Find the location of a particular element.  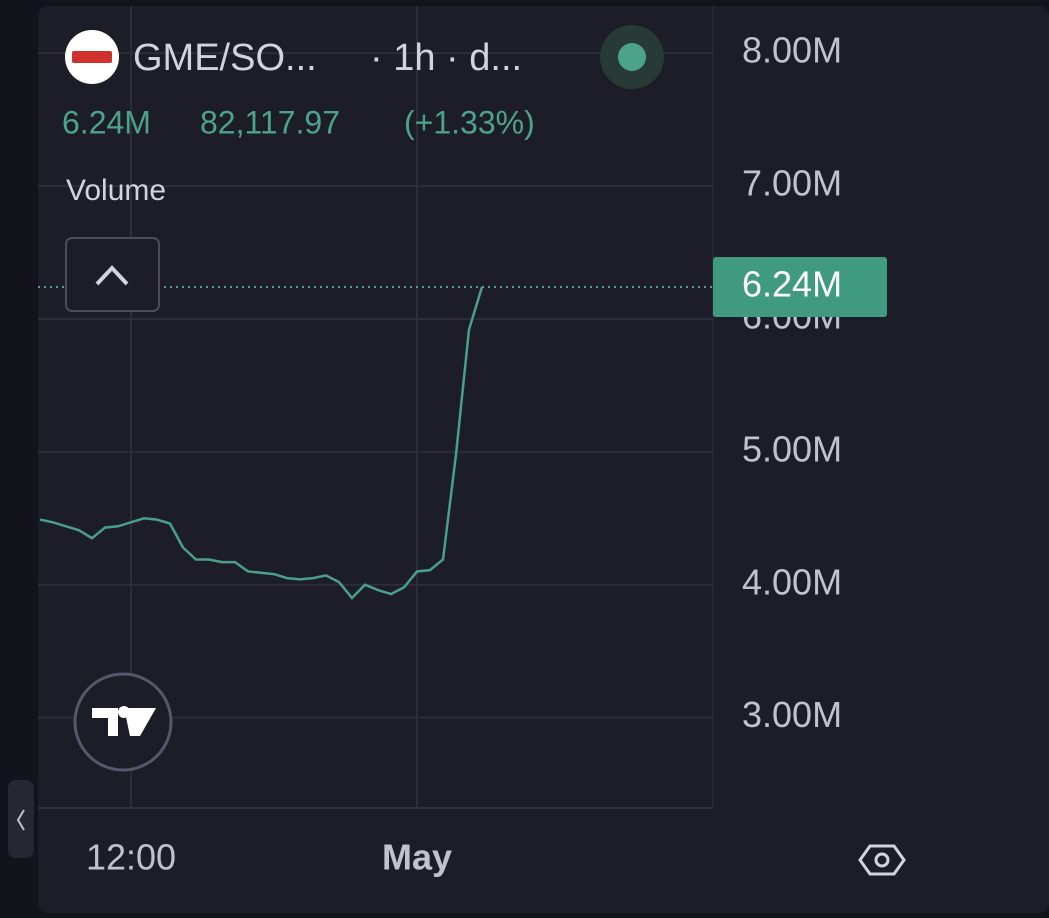

last-price-badge is located at coordinates (800, 287).